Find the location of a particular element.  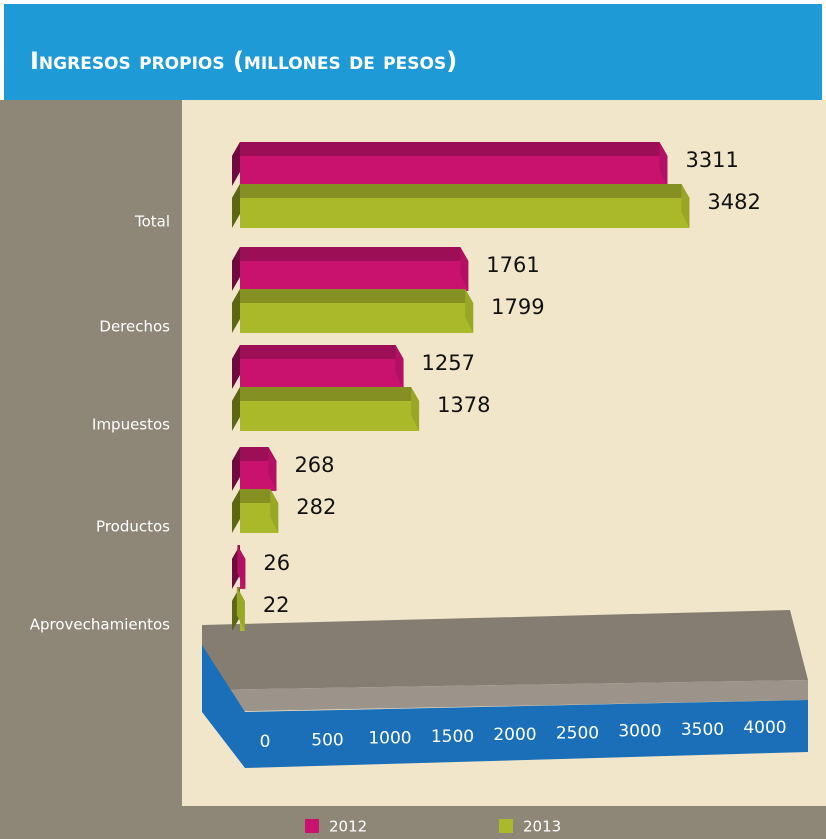

x-tick-label: 0 is located at coordinates (265, 742).